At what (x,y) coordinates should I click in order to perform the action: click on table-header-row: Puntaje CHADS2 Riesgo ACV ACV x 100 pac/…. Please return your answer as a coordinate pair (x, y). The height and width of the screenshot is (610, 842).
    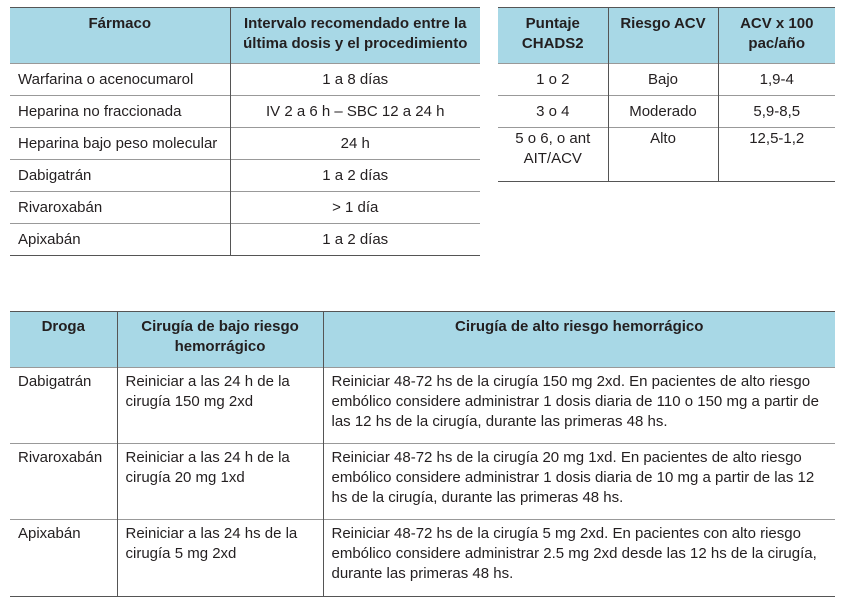
    Looking at the image, I should click on (666, 35).